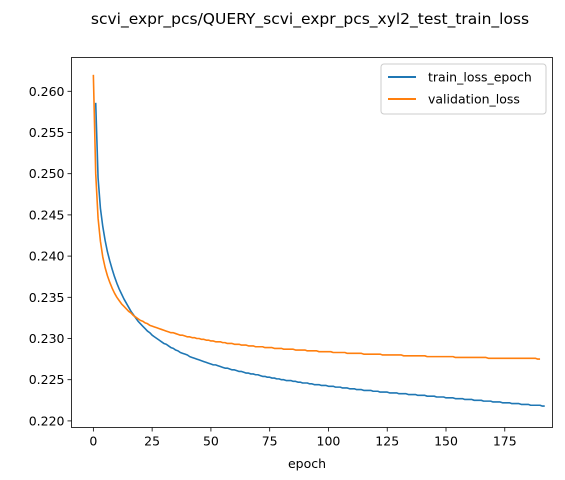  I want to click on y-tick-label: 0.235, so click(47, 297).